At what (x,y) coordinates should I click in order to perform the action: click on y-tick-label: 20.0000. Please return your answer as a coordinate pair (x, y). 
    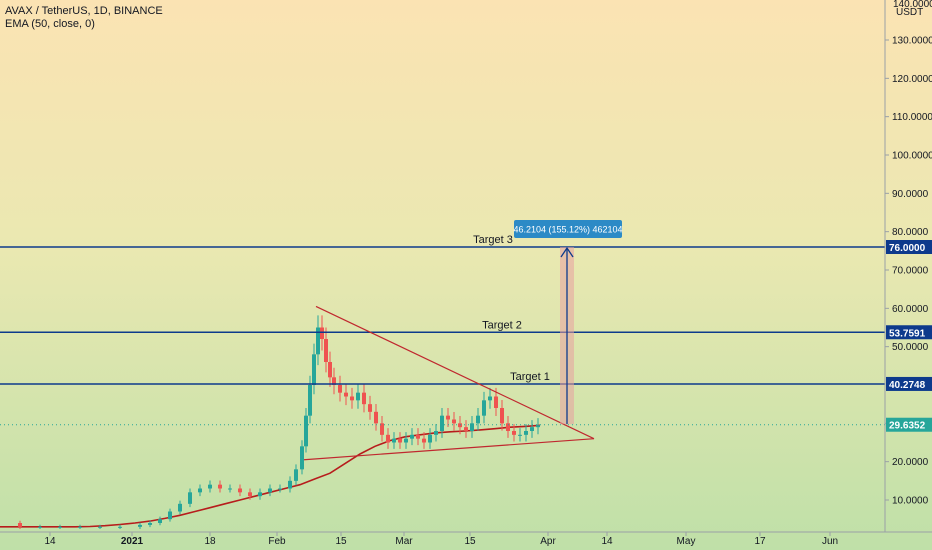
    Looking at the image, I should click on (910, 462).